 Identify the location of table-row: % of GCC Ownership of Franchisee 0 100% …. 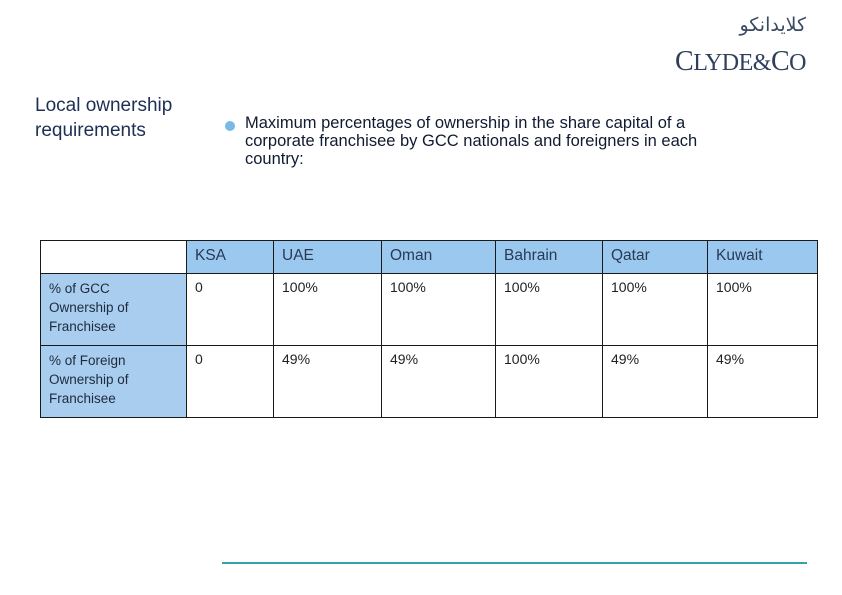
(429, 309).